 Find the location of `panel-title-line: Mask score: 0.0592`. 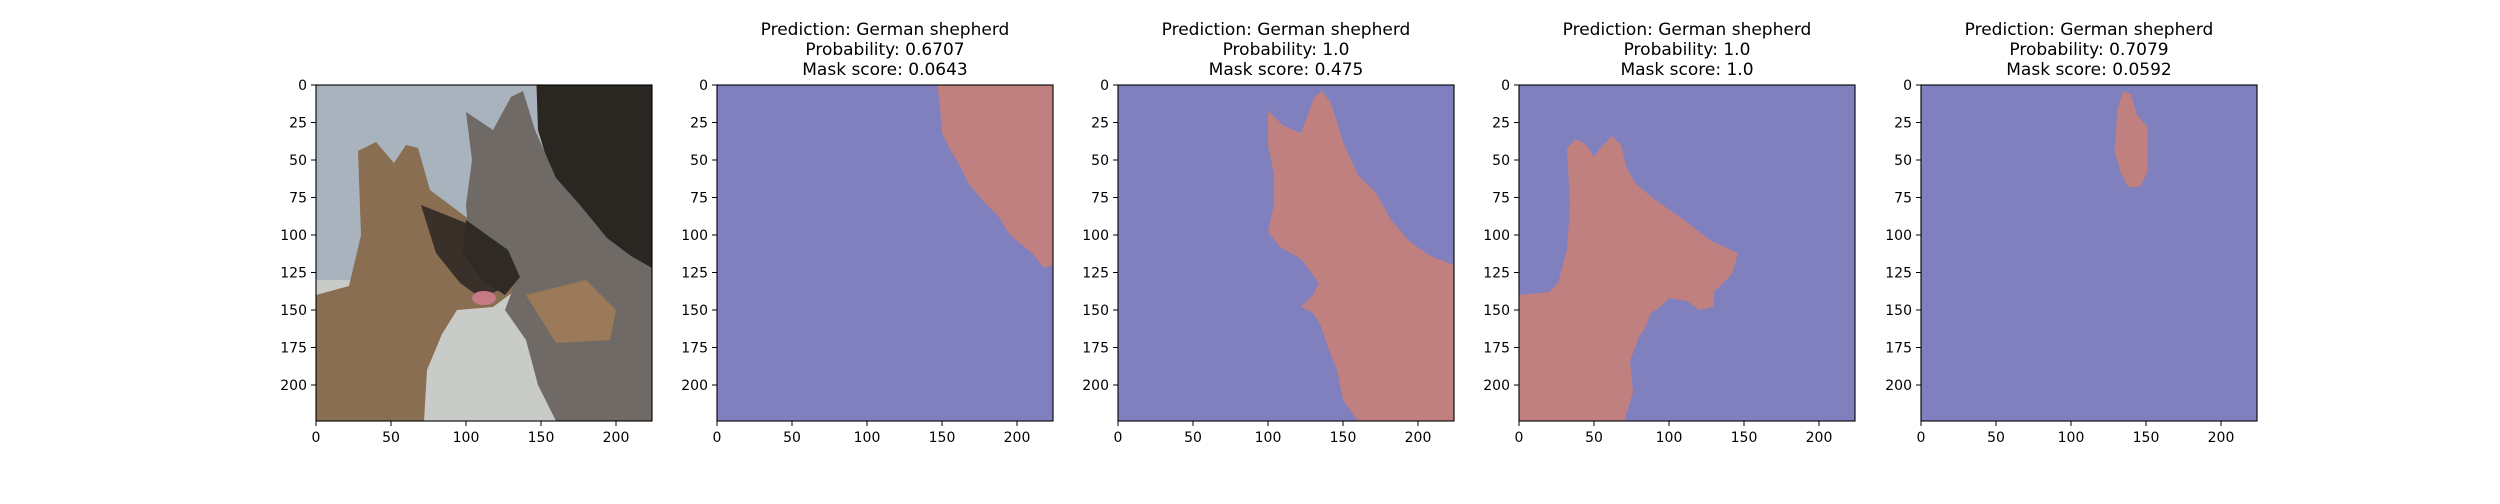

panel-title-line: Mask score: 0.0592 is located at coordinates (2088, 70).